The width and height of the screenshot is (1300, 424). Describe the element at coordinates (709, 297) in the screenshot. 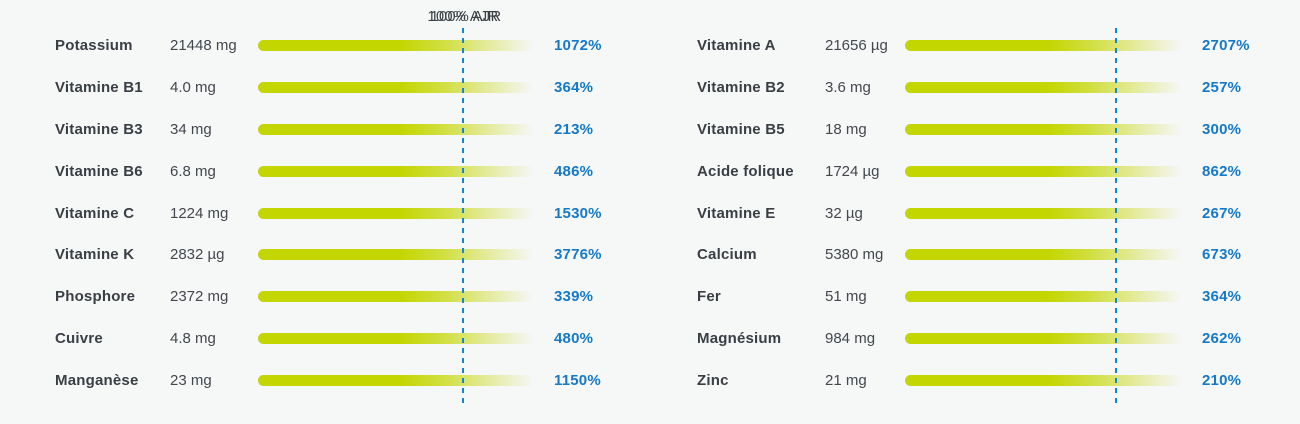

I see `nutrient-name: Fer` at that location.